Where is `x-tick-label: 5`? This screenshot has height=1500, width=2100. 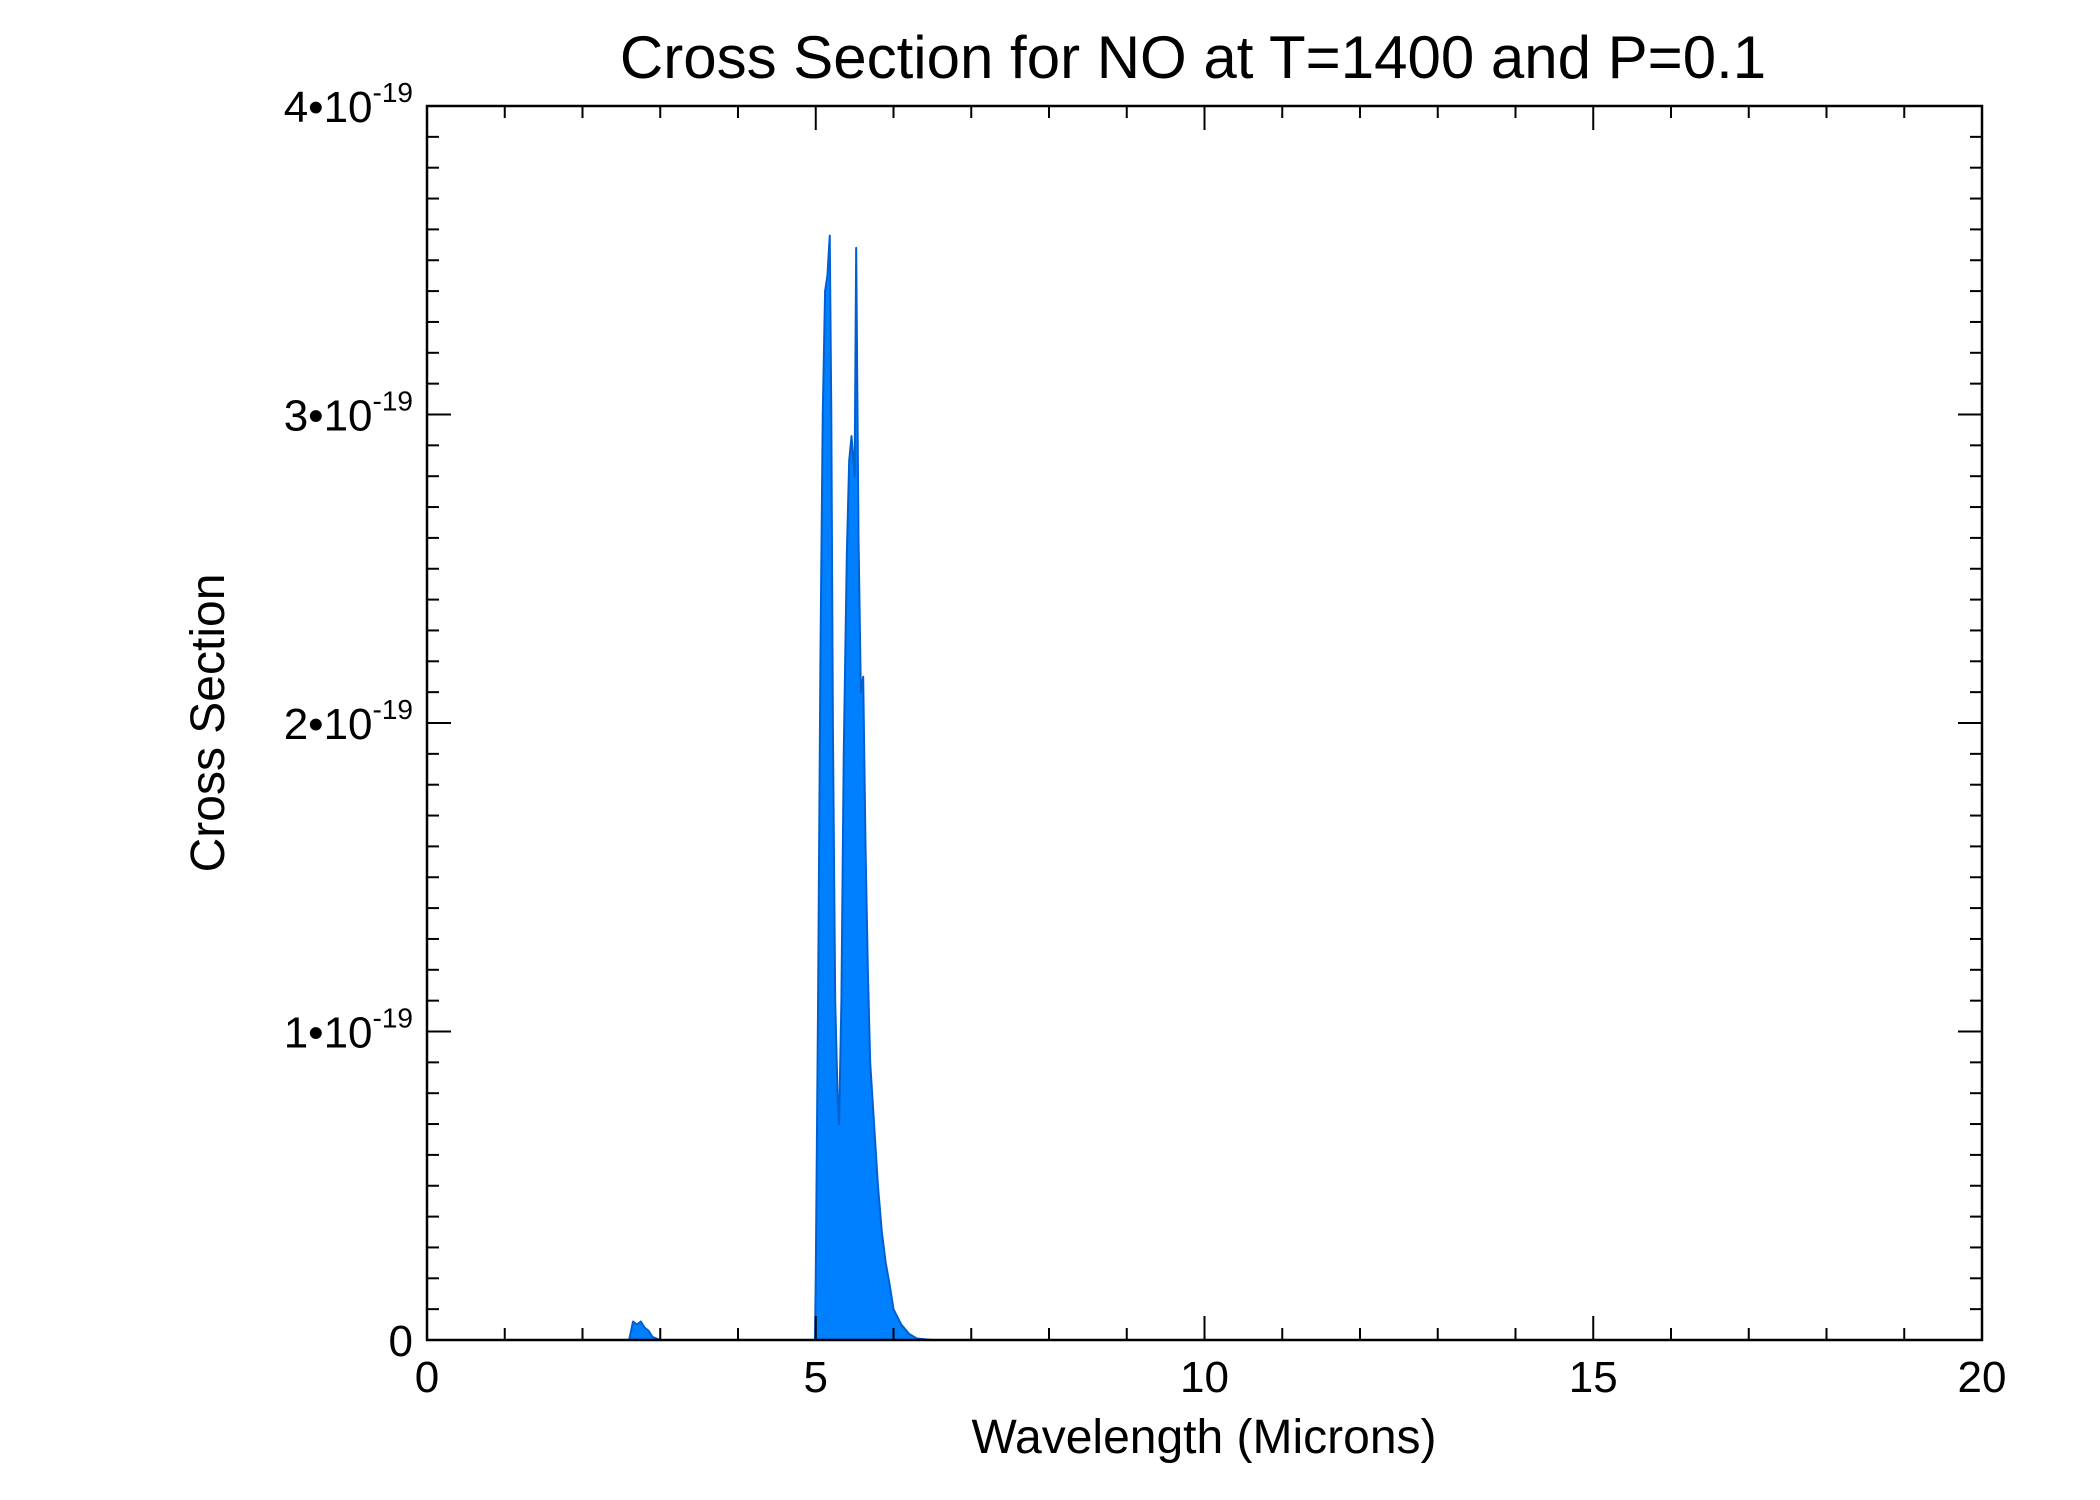 x-tick-label: 5 is located at coordinates (816, 1377).